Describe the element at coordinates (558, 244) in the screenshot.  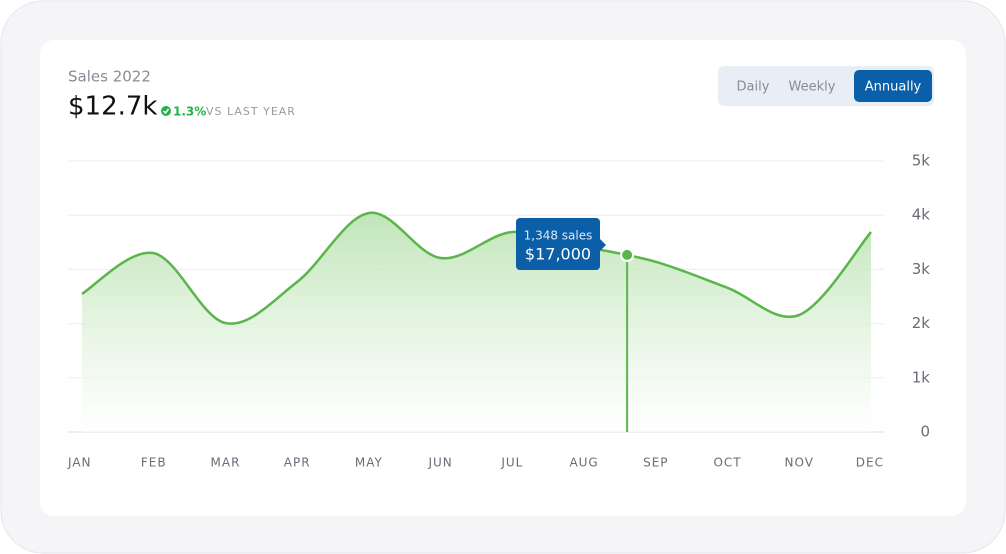
I see `tooltip` at that location.